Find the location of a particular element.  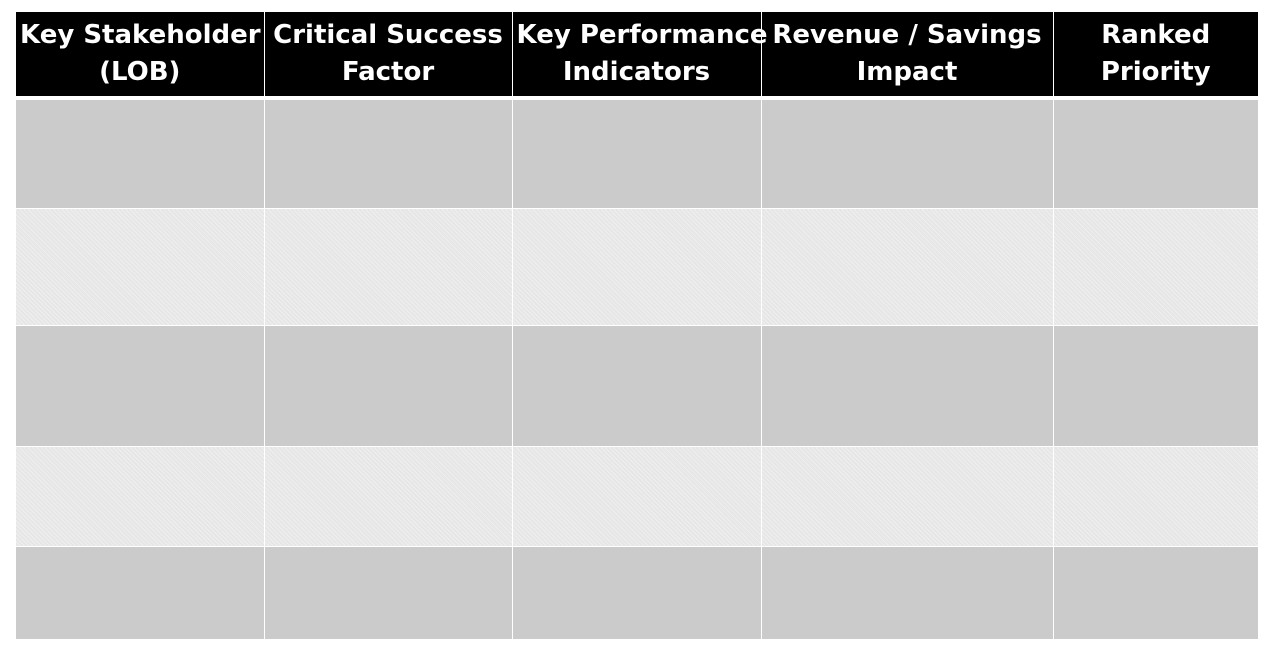

header-ranked-priority: Ranked Priority is located at coordinates (1155, 56).